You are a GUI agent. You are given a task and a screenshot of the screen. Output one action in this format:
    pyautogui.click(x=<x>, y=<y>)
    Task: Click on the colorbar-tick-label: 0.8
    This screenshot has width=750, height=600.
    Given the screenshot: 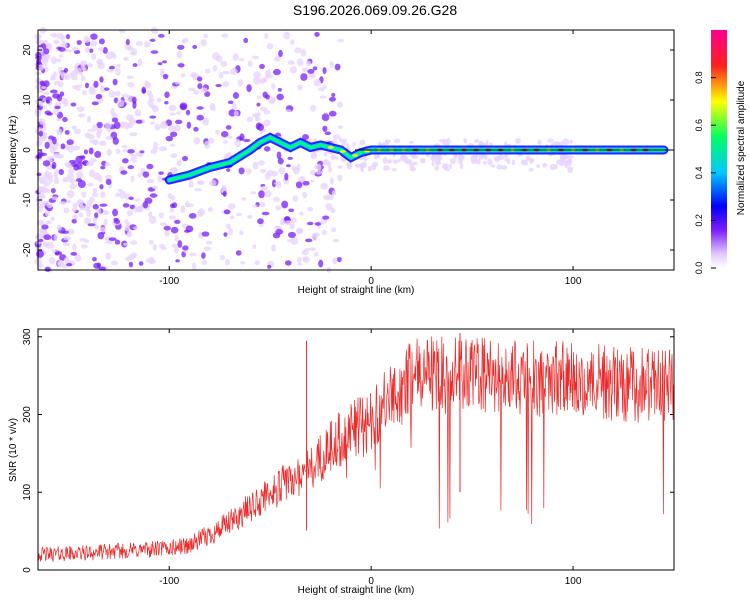 What is the action you would take?
    pyautogui.click(x=699, y=77)
    